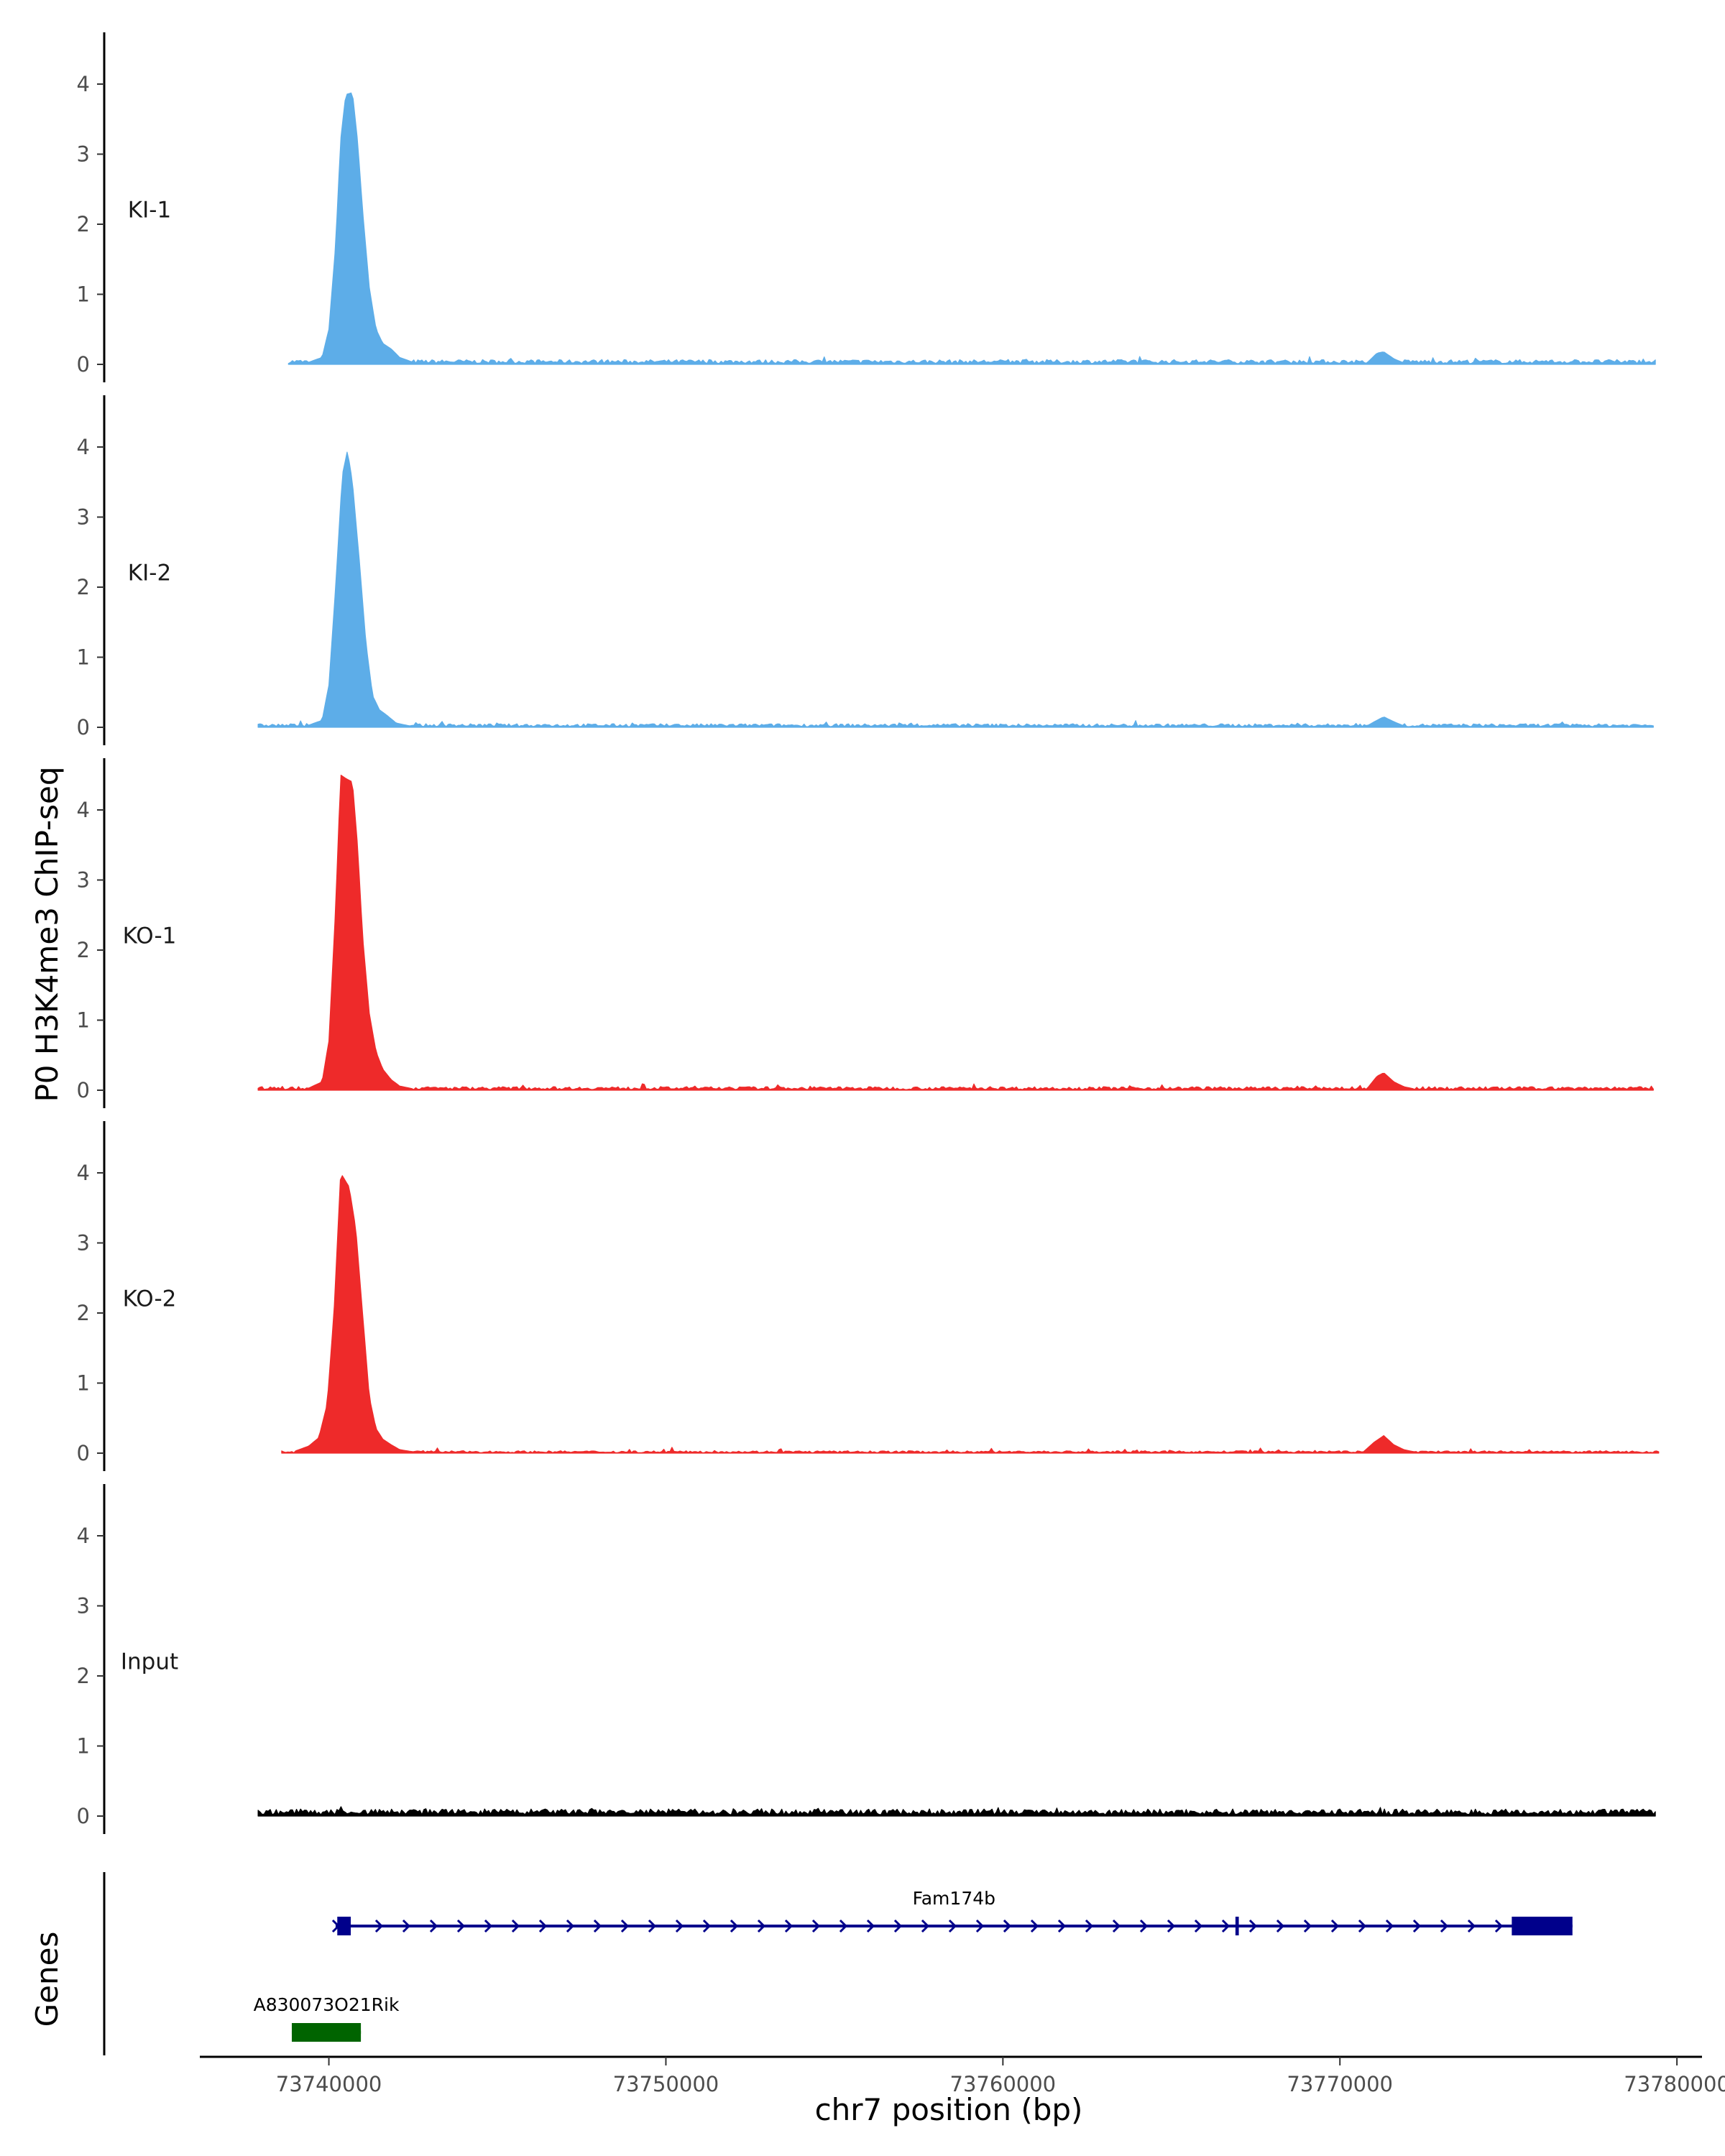 The height and width of the screenshot is (2156, 1725). Describe the element at coordinates (149, 573) in the screenshot. I see `track-label: KI-2` at that location.